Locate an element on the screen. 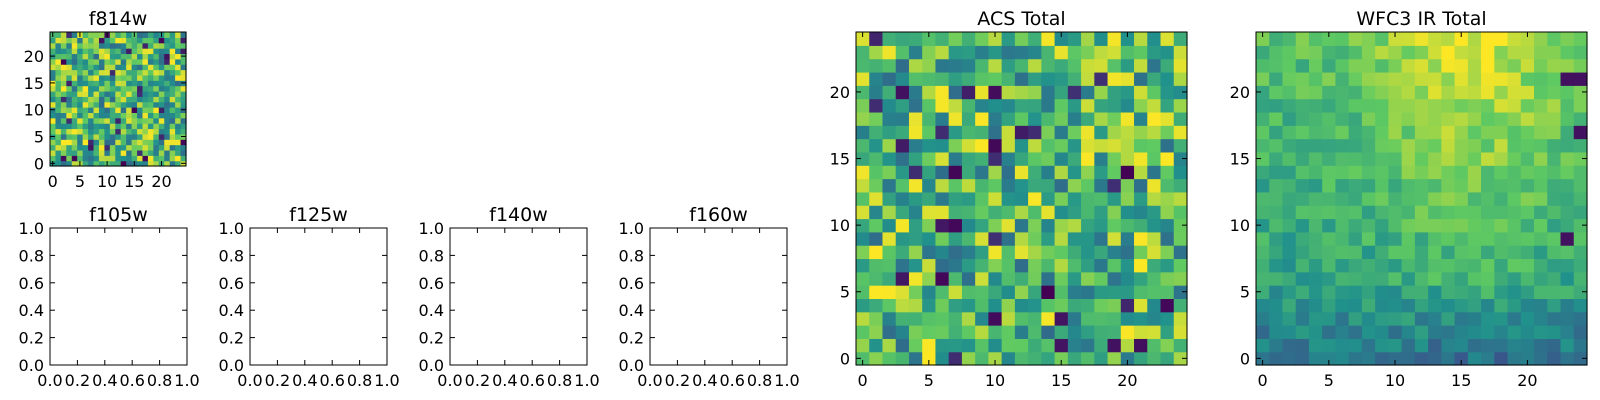 Image resolution: width=1600 pixels, height=400 pixels. y-tick-label: 0.2 is located at coordinates (231, 338).